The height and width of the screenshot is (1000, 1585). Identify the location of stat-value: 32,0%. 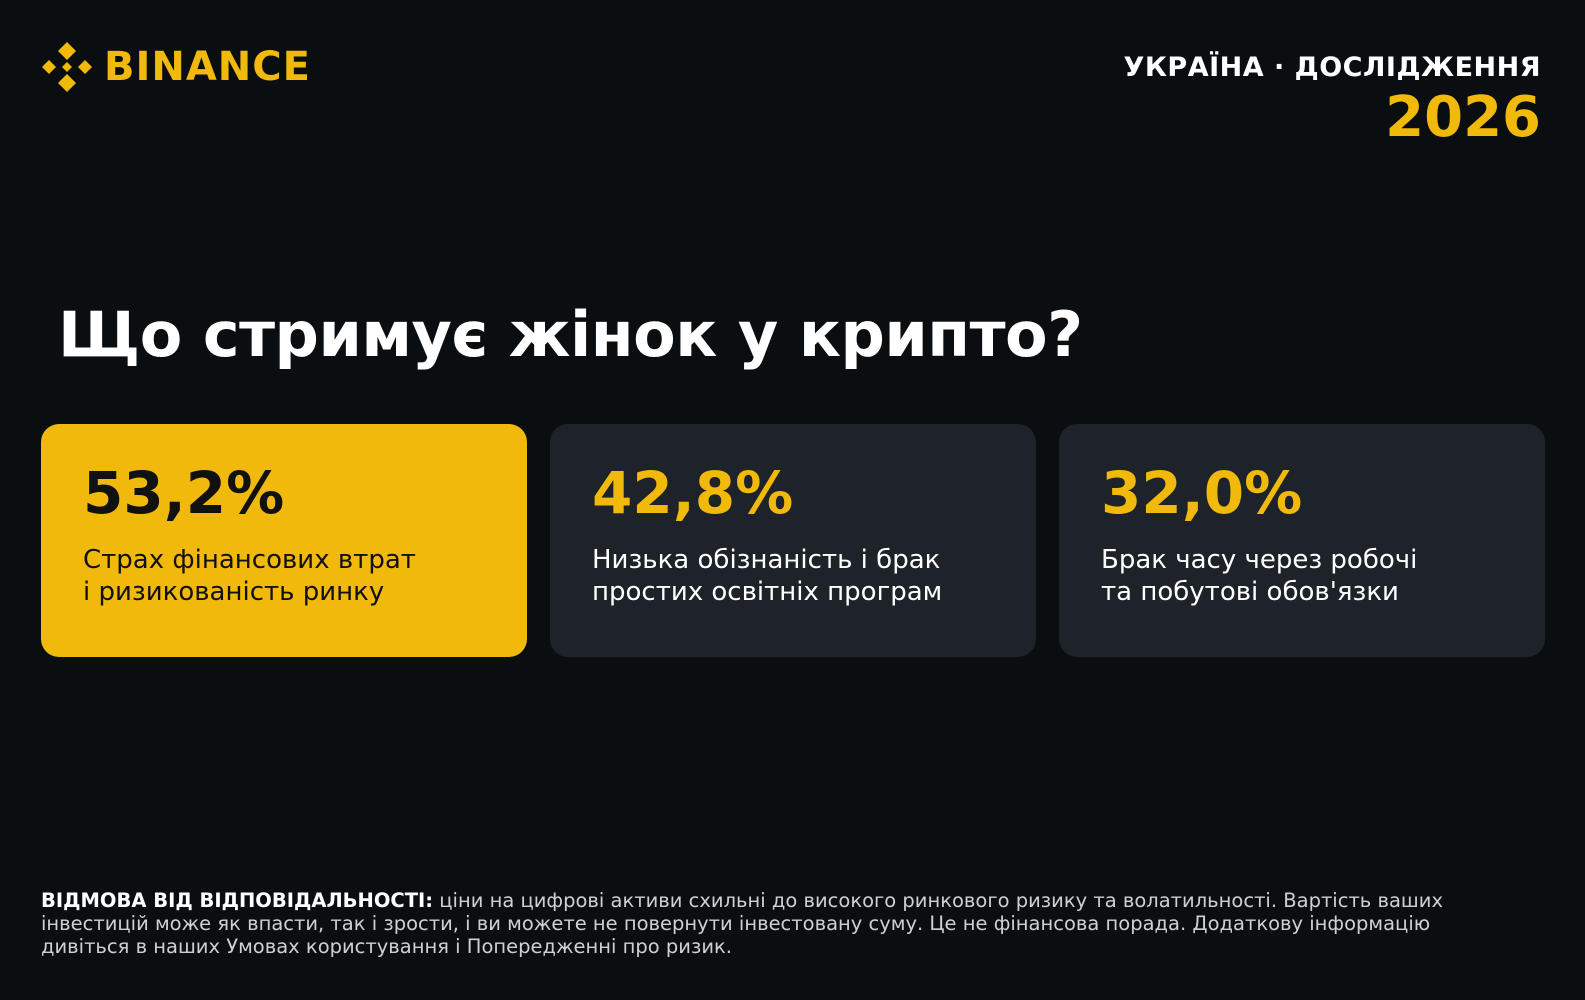
(1202, 493).